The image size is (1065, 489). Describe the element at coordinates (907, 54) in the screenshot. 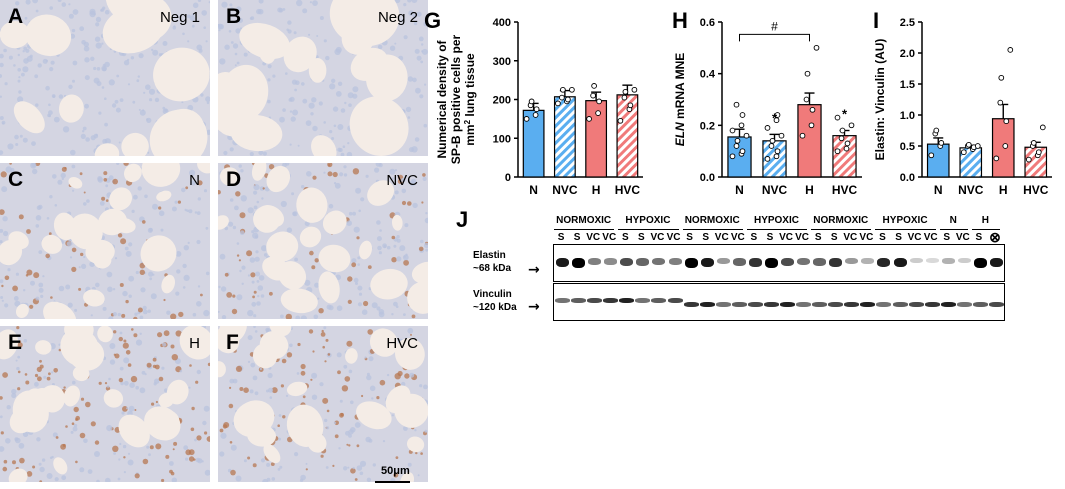

I see `y-tick-label: 2.0` at that location.